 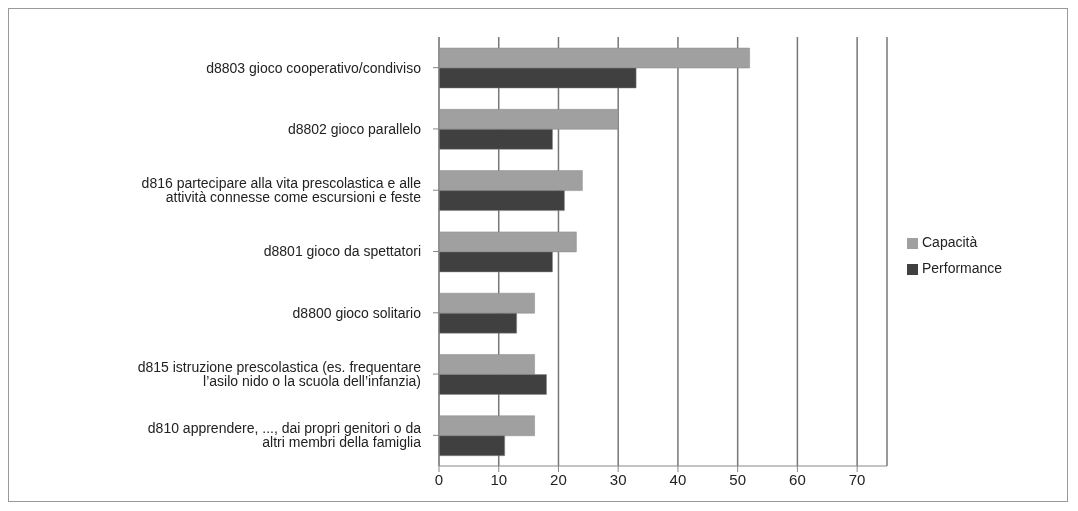 I want to click on y-tick-label: d8803 gioco cooperativo/condiviso, so click(x=314, y=67).